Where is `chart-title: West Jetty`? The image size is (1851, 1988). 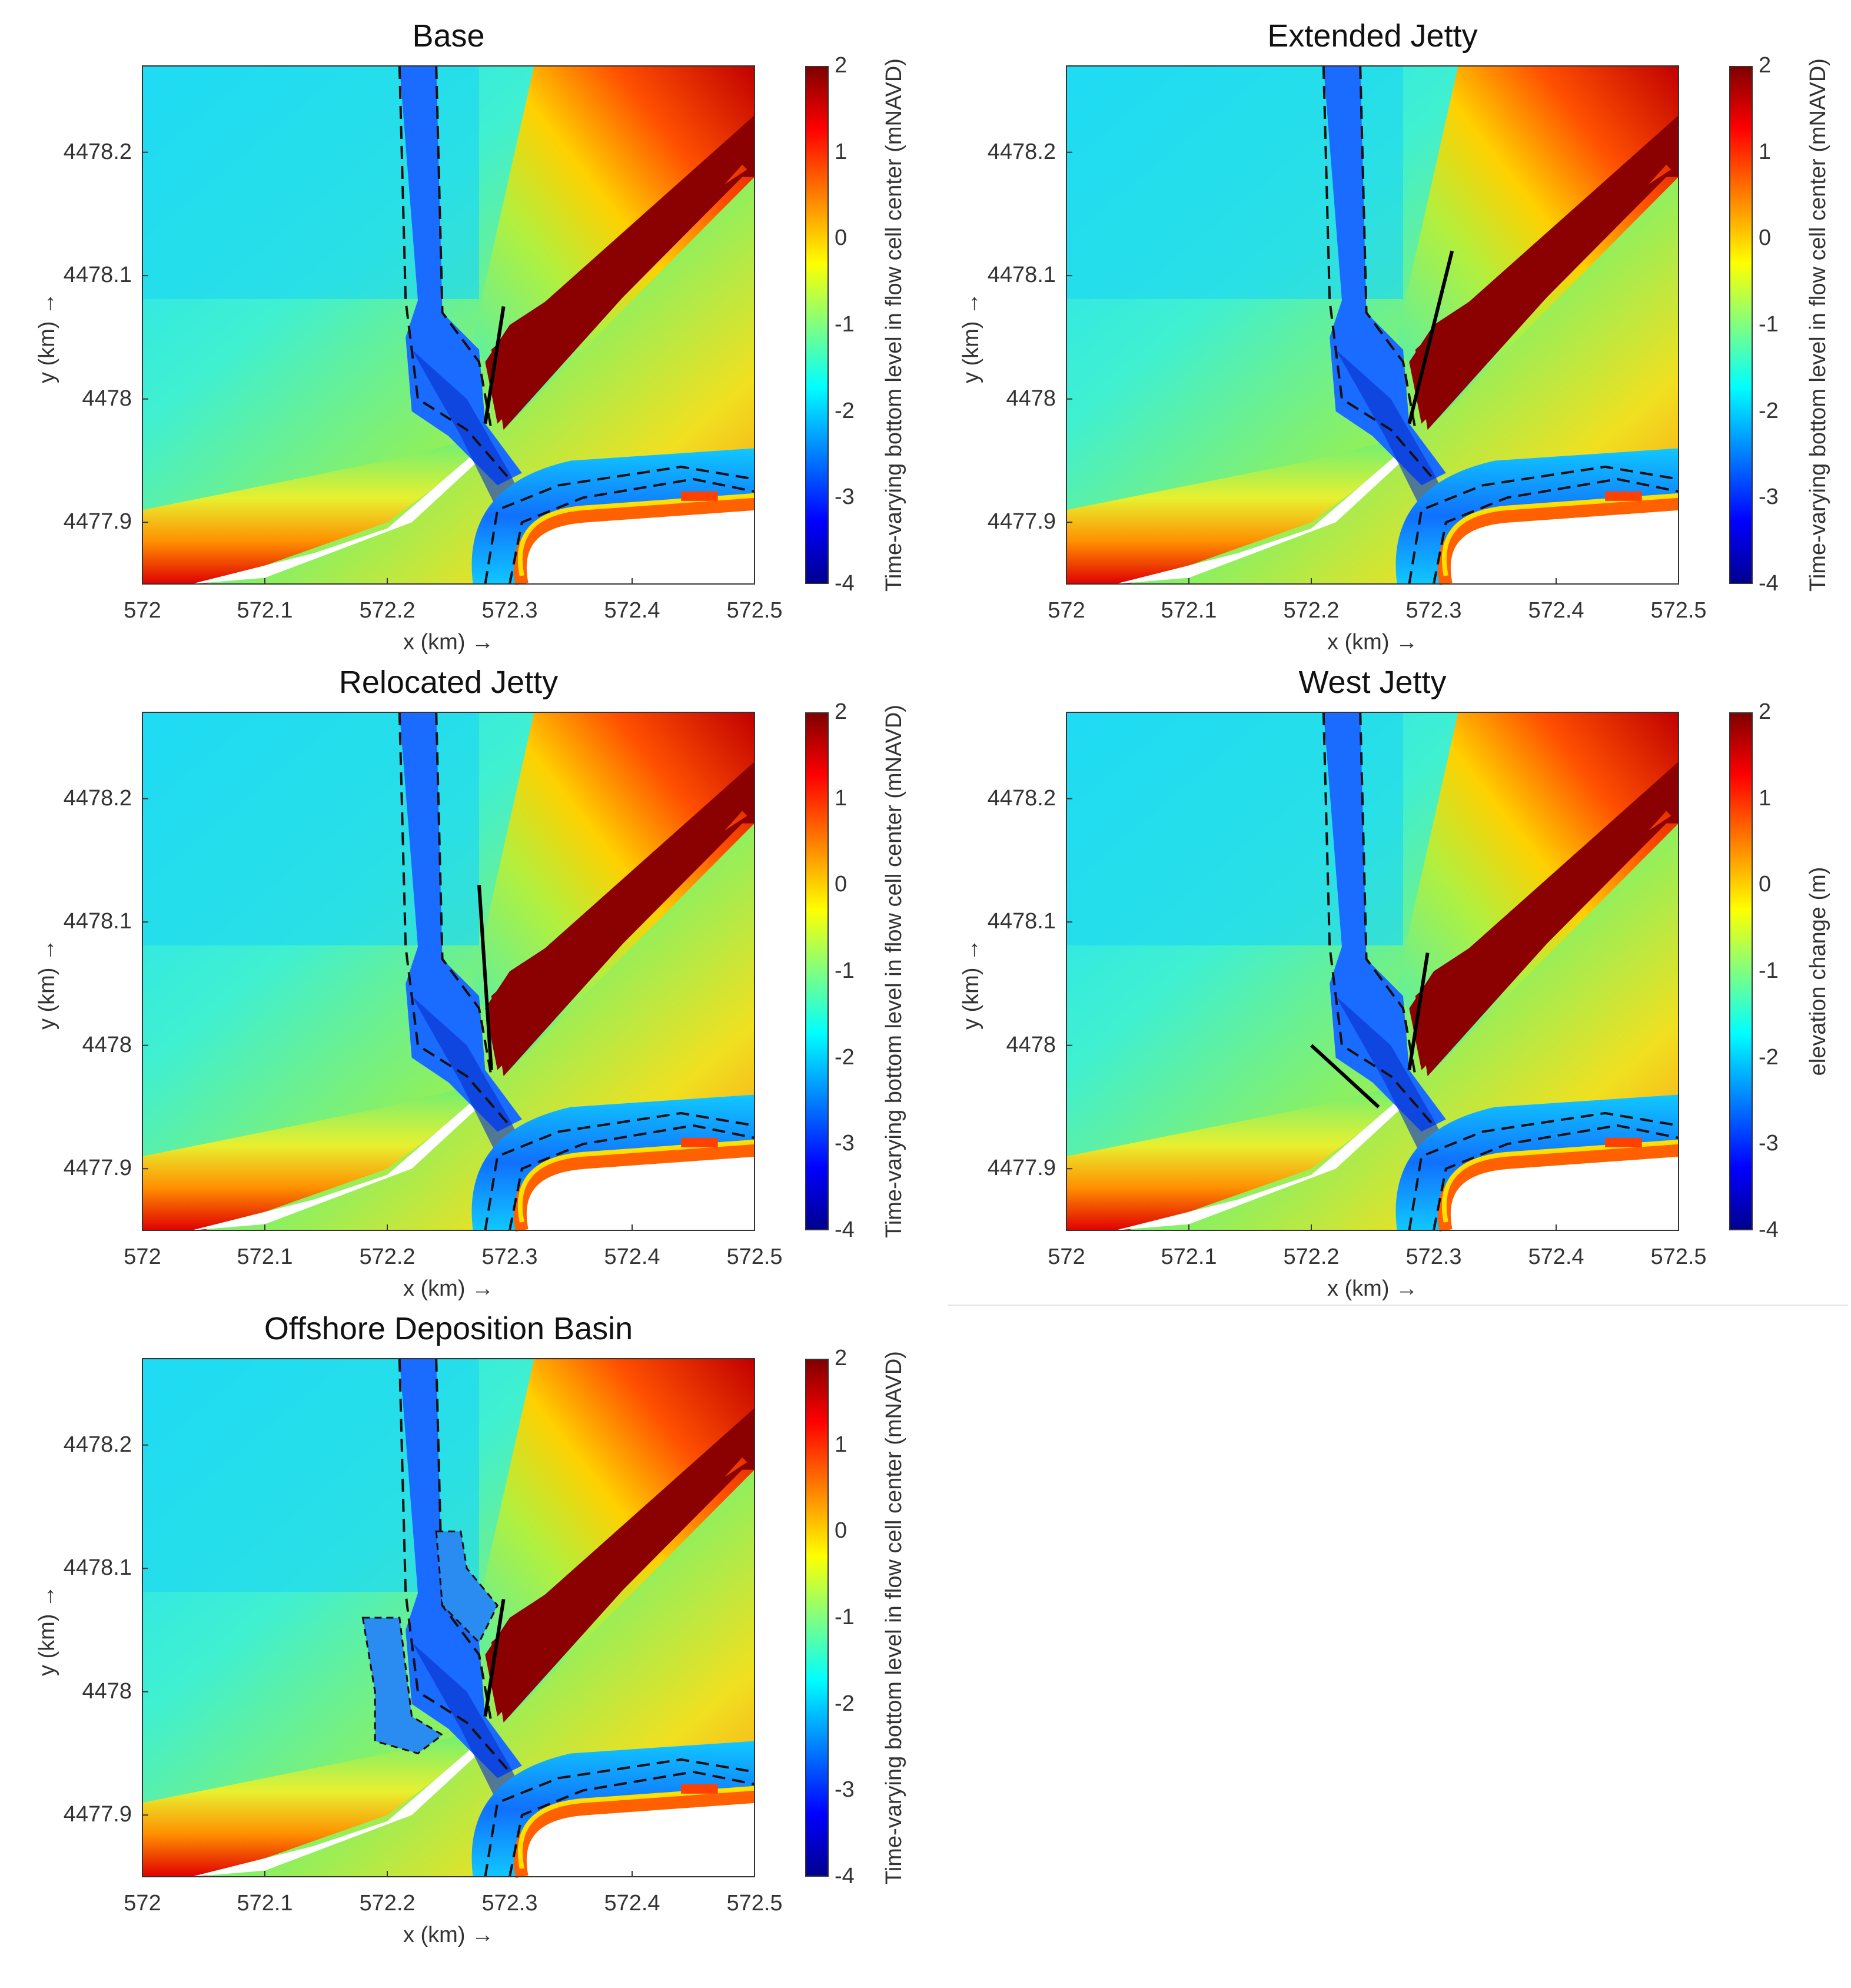
chart-title: West Jetty is located at coordinates (1372, 682).